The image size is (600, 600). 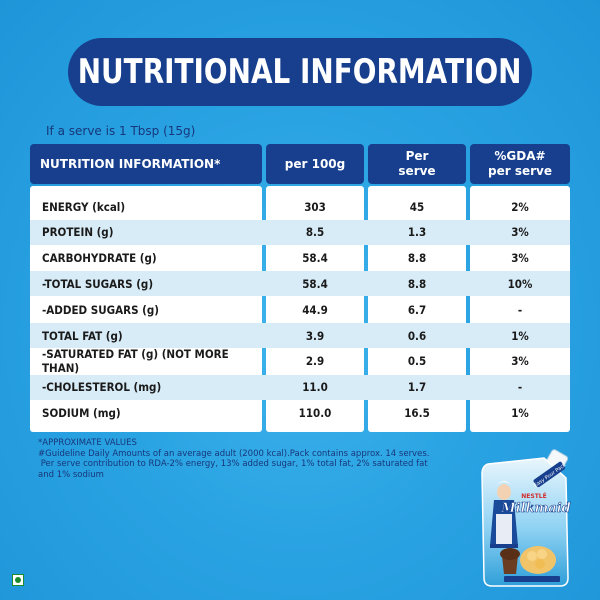 What do you see at coordinates (520, 156) in the screenshot?
I see `header-gda-line1: %GDA#` at bounding box center [520, 156].